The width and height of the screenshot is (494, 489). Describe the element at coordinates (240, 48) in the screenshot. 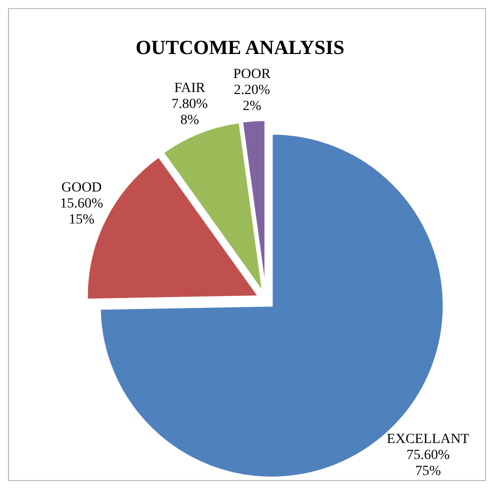

I see `chart-title: OUTCOME ANALYSIS` at that location.